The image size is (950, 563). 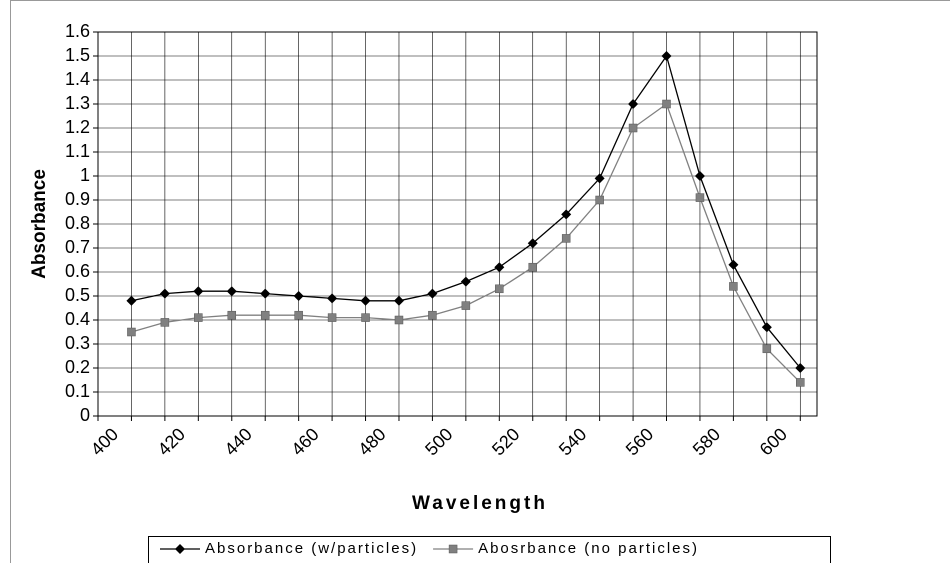 What do you see at coordinates (77, 103) in the screenshot?
I see `y-tick-label: 1.3` at bounding box center [77, 103].